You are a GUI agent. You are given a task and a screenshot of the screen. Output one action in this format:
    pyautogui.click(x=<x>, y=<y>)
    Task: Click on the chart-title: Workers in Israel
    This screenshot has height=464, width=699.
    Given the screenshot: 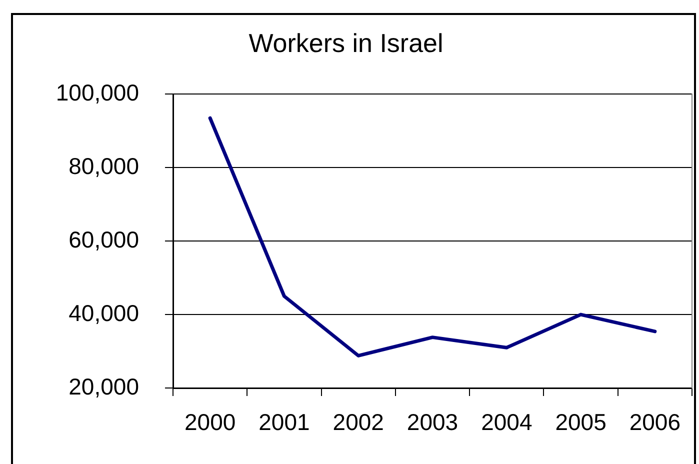 What is the action you would take?
    pyautogui.click(x=346, y=43)
    